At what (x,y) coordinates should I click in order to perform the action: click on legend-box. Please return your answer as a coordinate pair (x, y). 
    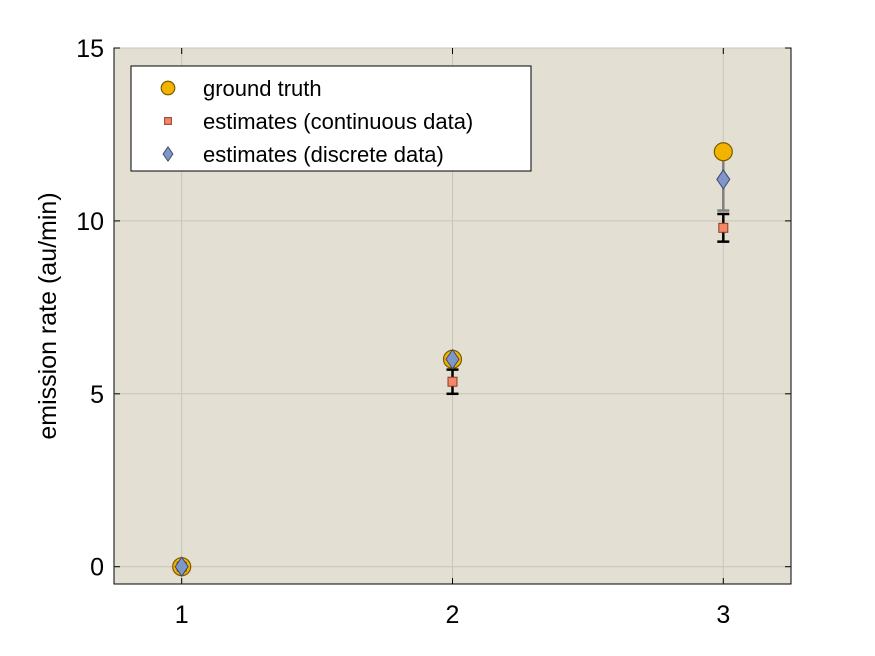
    Looking at the image, I should click on (331, 118).